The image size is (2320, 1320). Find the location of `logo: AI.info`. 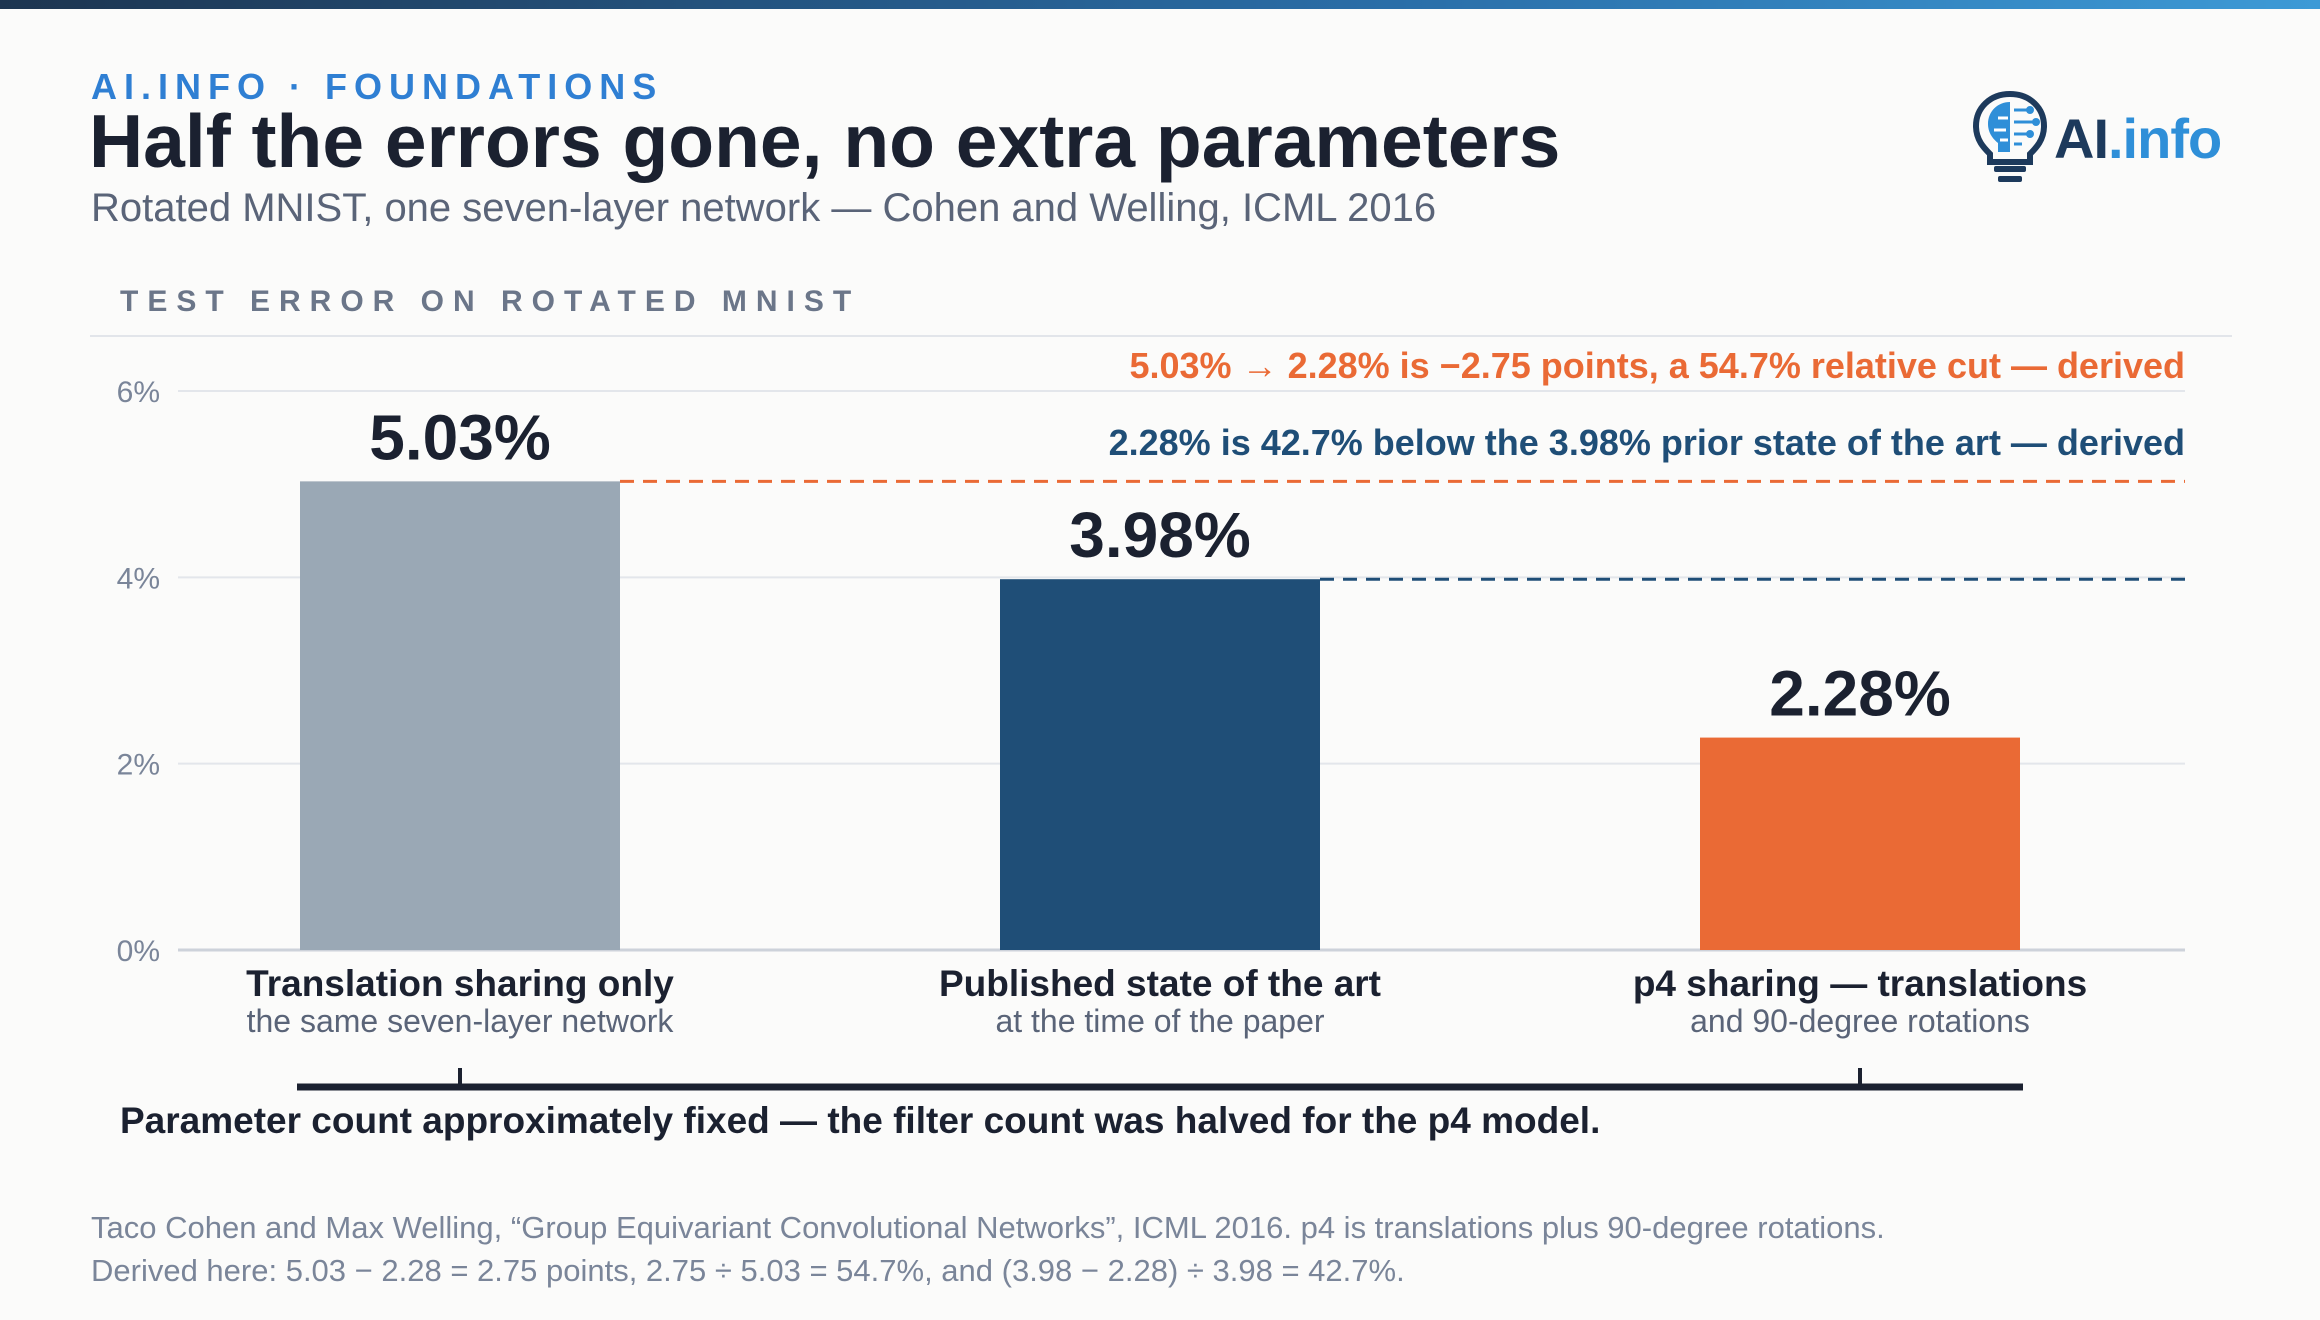

logo: AI.info is located at coordinates (2105, 137).